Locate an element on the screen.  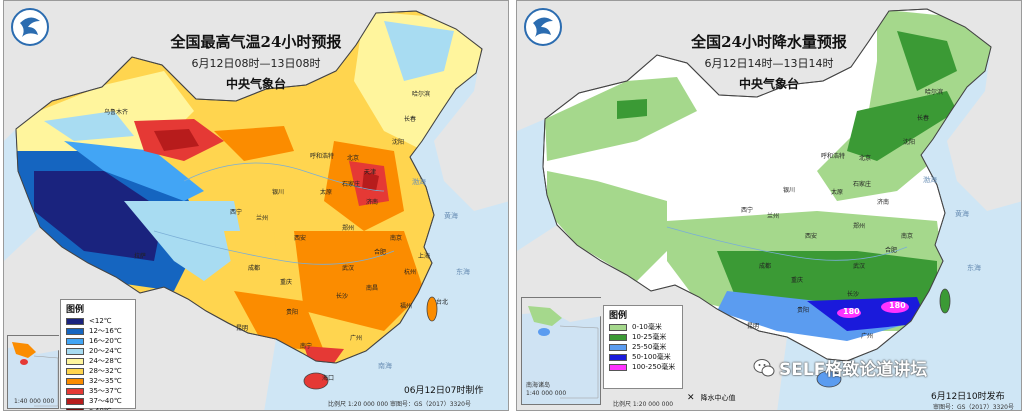
legend-row: 100-250毫米 is located at coordinates (645, 367).